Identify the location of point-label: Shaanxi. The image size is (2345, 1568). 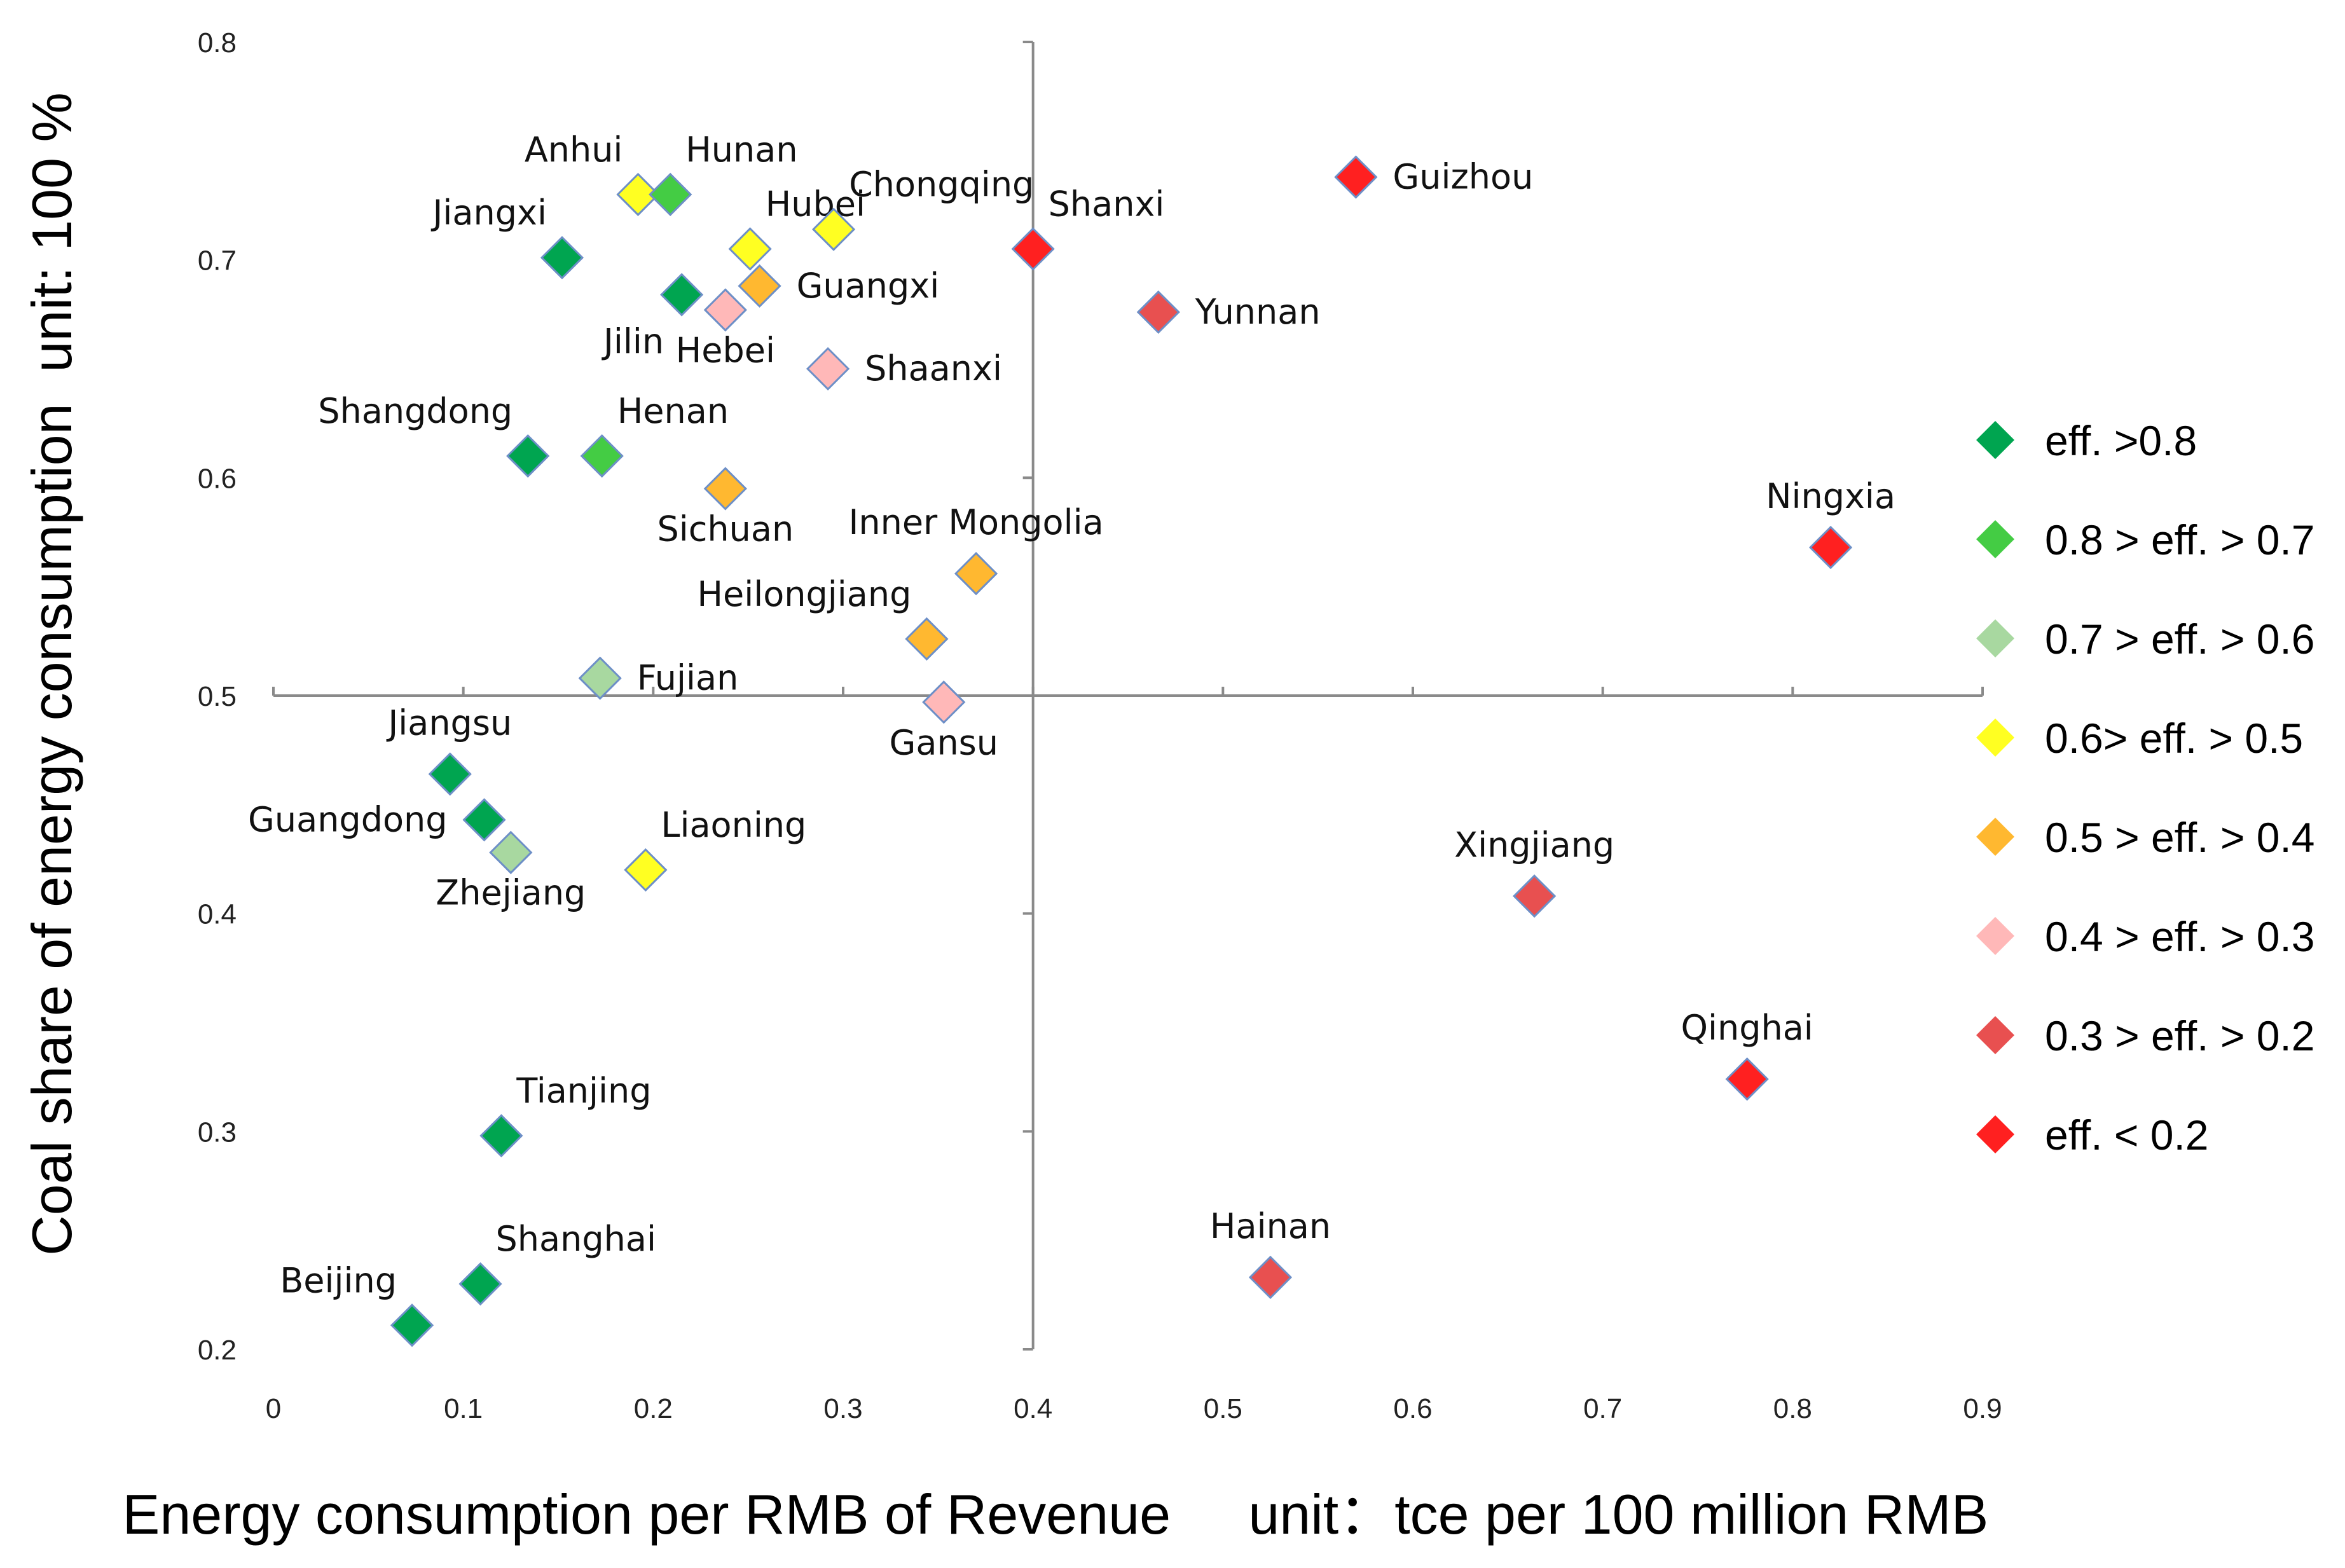
(933, 368).